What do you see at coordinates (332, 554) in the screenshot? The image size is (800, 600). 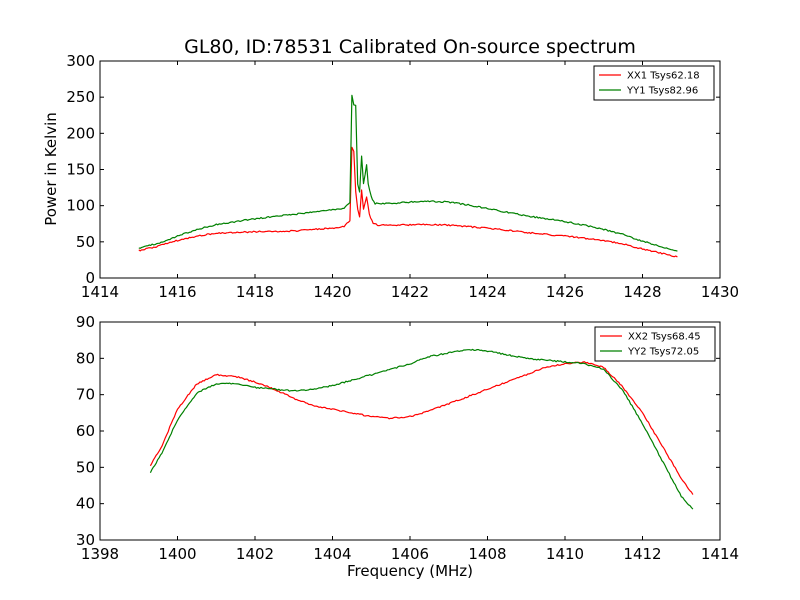 I see `x-tick-label: 1404` at bounding box center [332, 554].